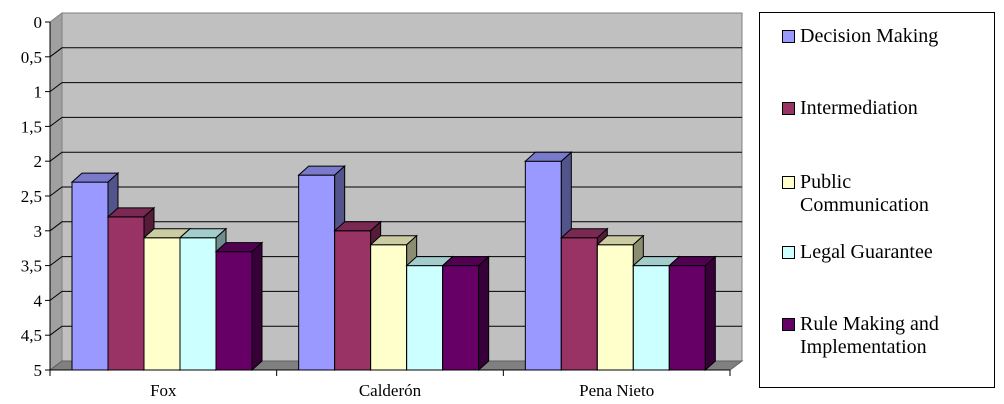  I want to click on x-tick-label: Fox, so click(163, 390).